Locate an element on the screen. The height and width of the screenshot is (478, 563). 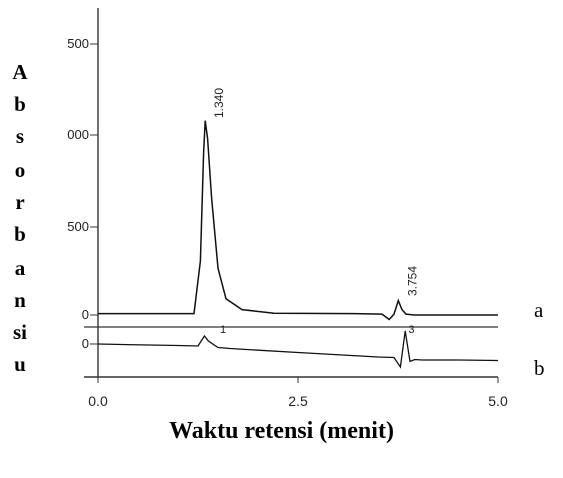
y-axis-label-letter: o is located at coordinates (20, 170).